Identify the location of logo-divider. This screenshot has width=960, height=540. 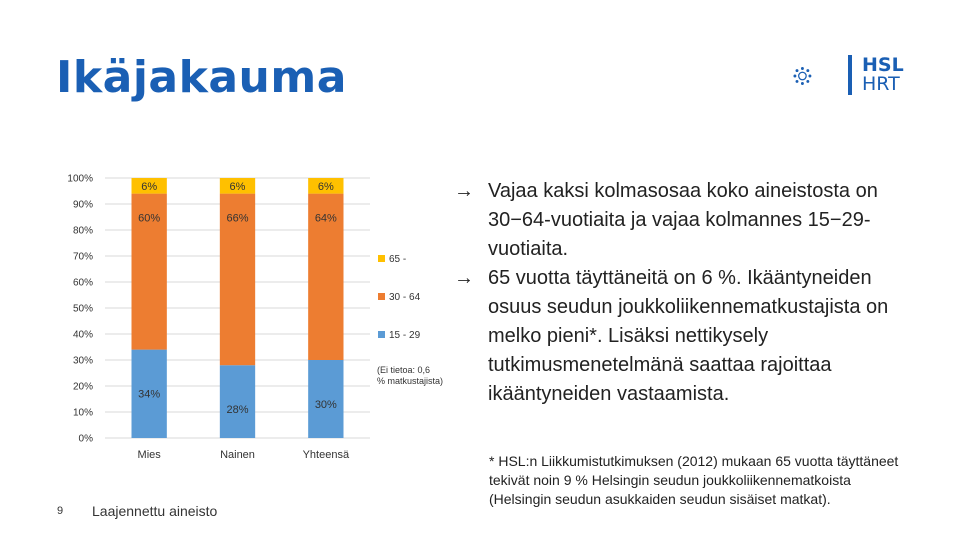
(850, 75).